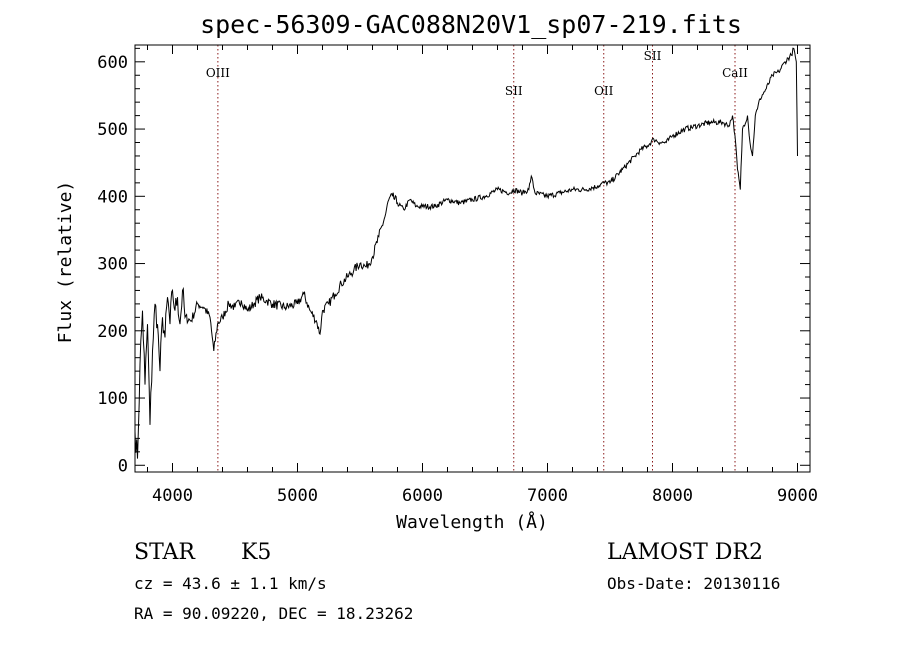 Image resolution: width=900 pixels, height=649 pixels. I want to click on object-subclass: K5, so click(256, 552).